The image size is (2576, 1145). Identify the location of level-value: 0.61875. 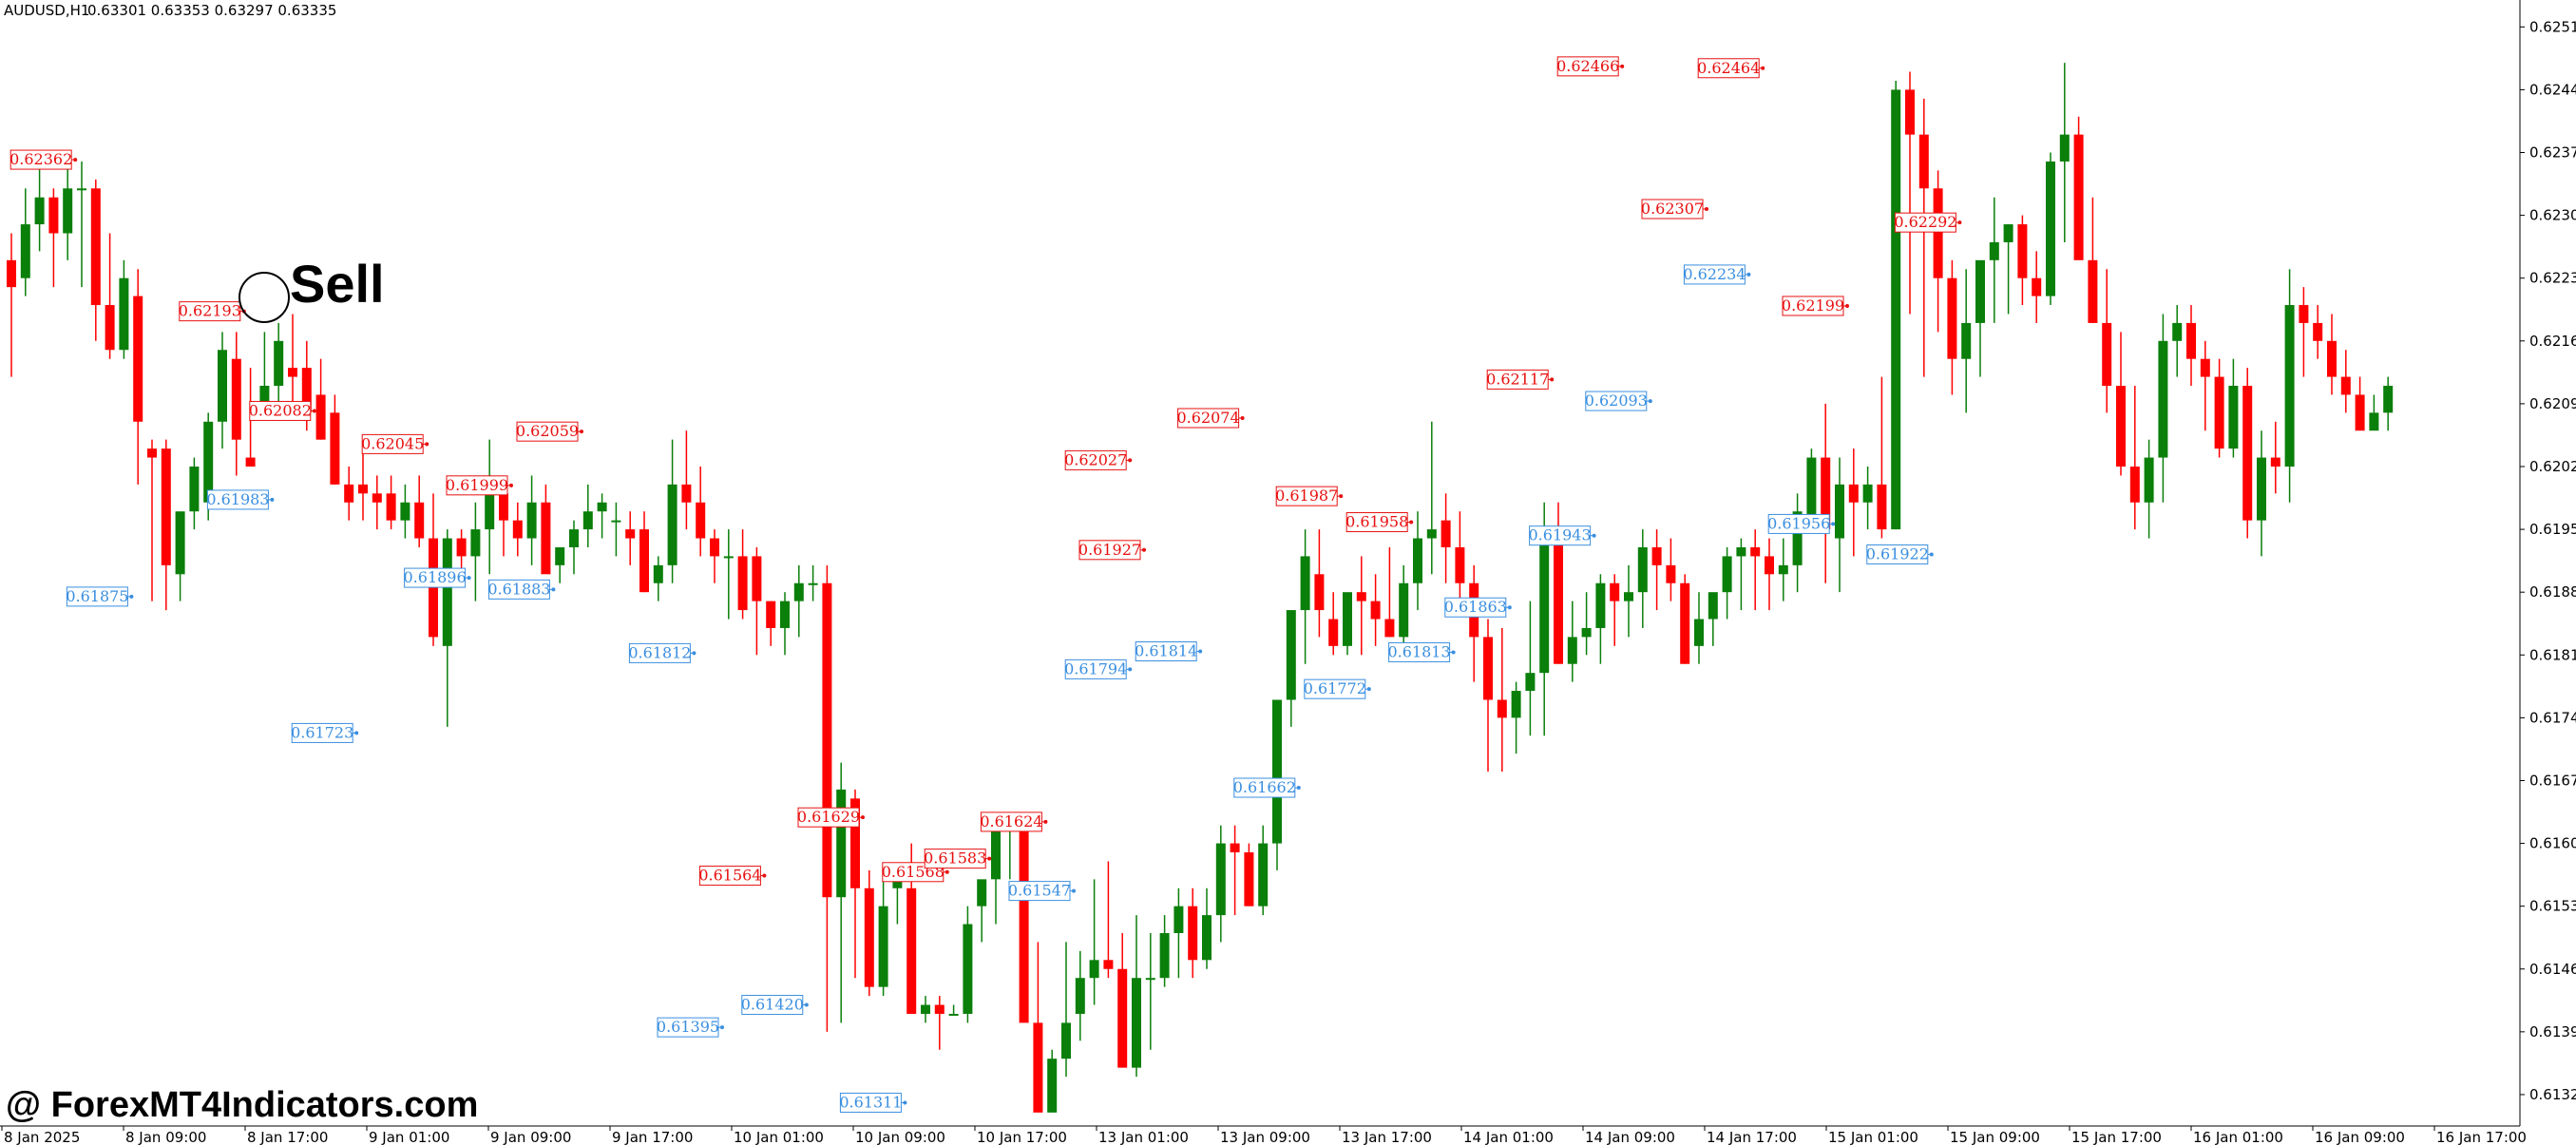
(97, 596).